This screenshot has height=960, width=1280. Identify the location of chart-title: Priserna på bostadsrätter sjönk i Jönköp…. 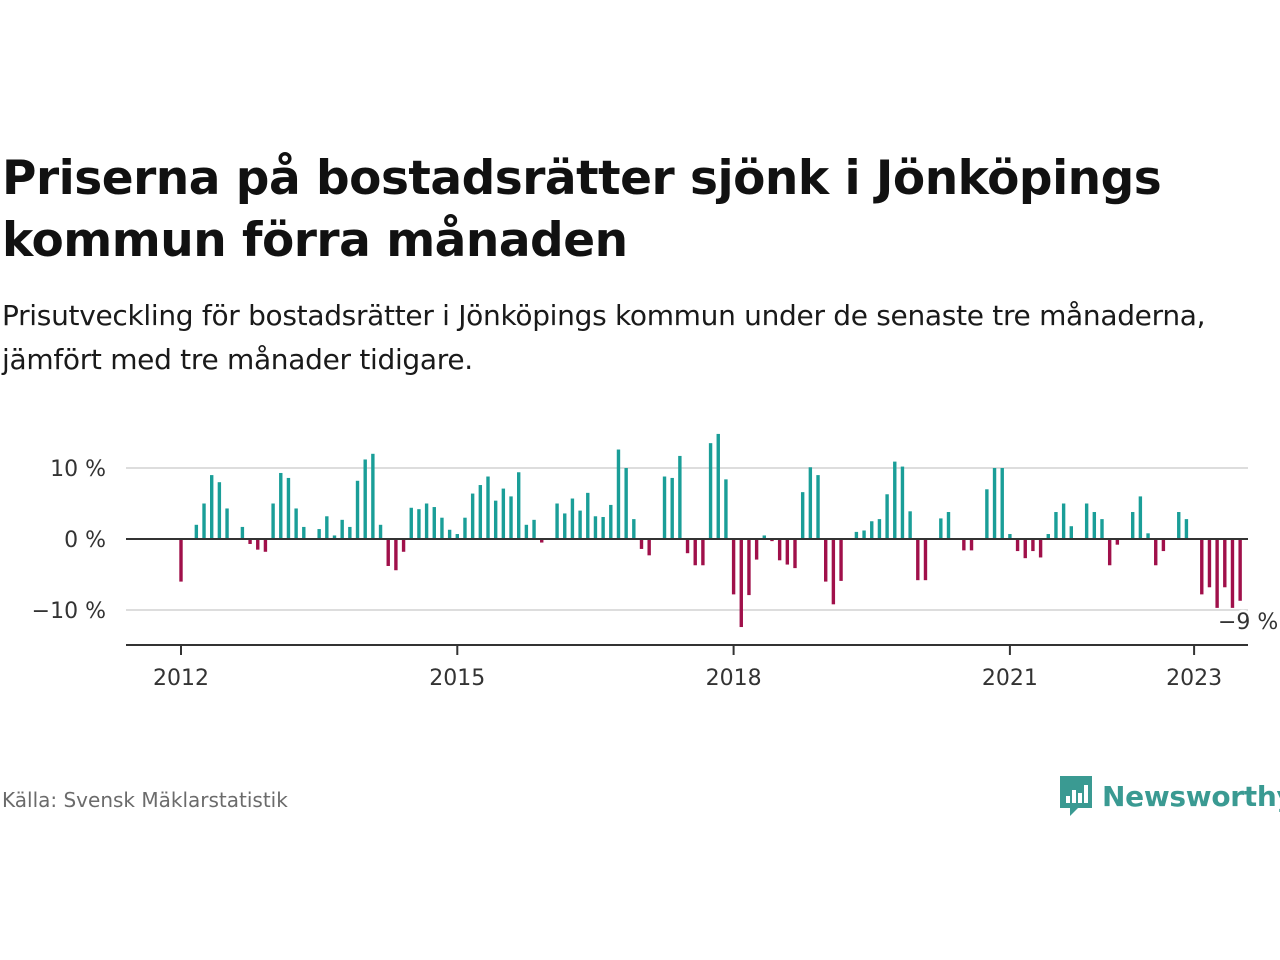
(582, 209).